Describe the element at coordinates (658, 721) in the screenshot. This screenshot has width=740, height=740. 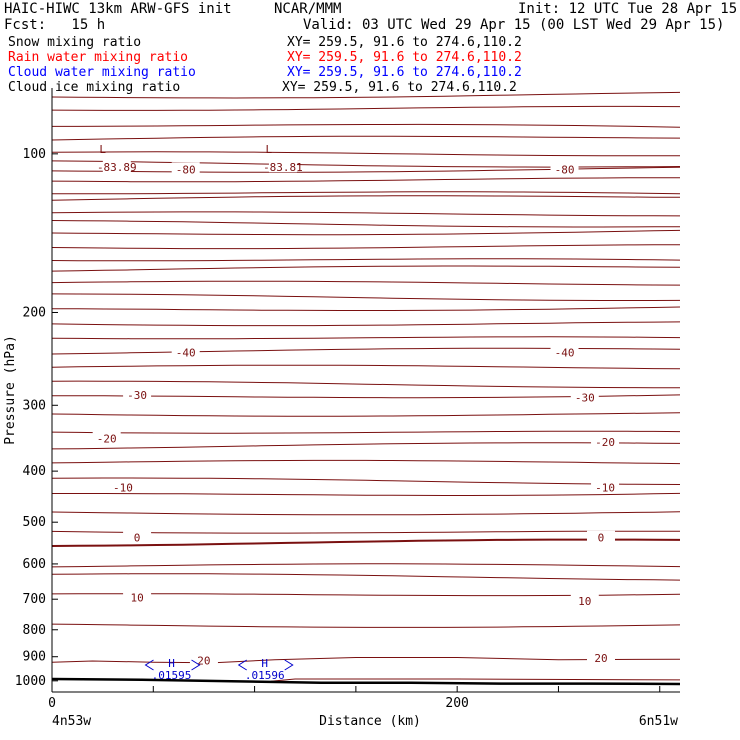
I see `right-endpoint-label: 6n51w` at that location.